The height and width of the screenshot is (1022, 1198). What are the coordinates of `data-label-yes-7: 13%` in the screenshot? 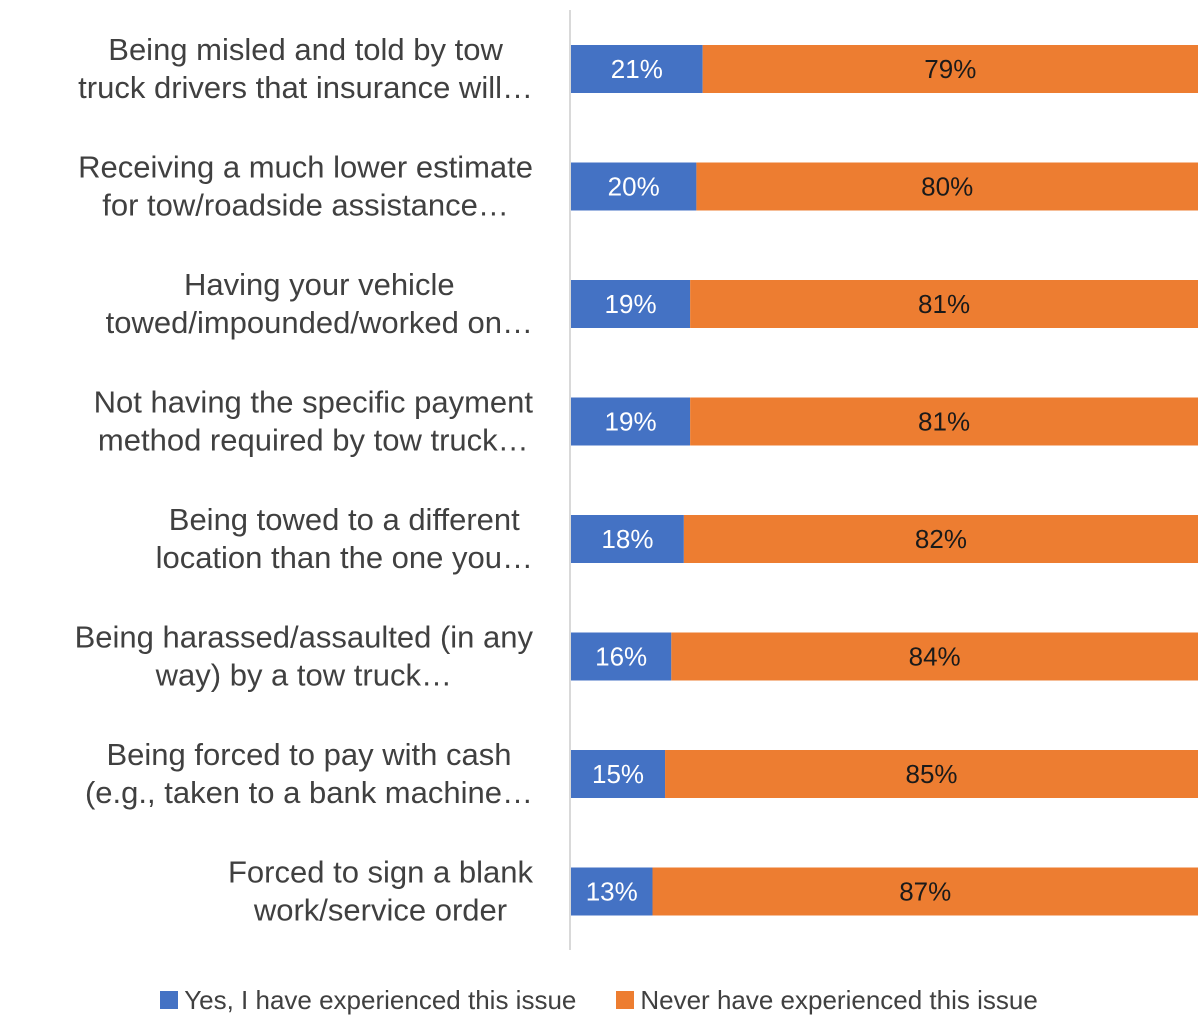 It's located at (612, 892).